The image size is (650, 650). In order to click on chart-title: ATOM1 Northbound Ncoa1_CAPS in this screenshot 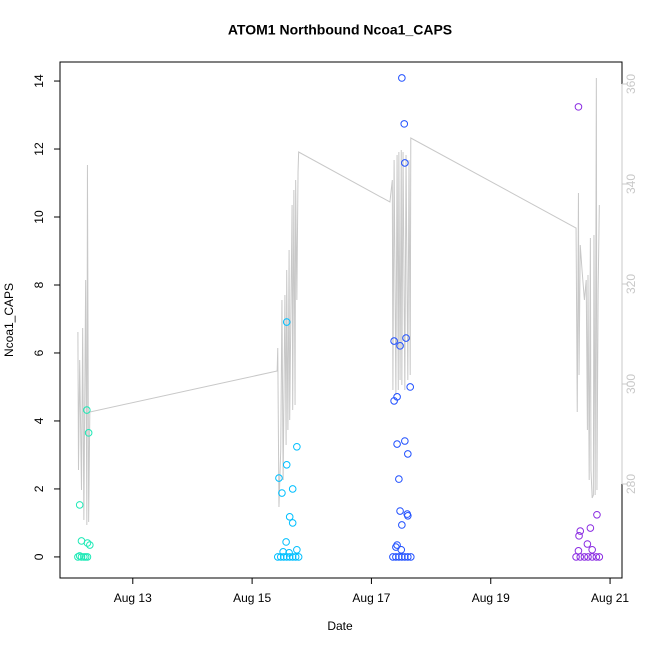, I will do `click(340, 30)`.